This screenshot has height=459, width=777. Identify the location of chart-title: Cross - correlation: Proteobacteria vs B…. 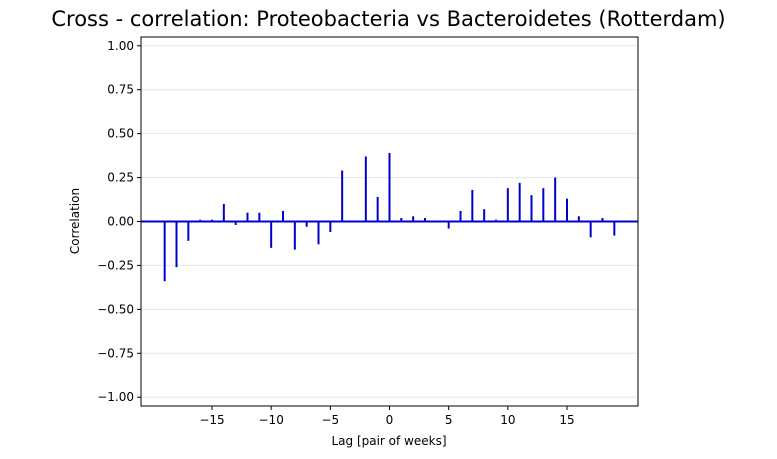
(388, 19).